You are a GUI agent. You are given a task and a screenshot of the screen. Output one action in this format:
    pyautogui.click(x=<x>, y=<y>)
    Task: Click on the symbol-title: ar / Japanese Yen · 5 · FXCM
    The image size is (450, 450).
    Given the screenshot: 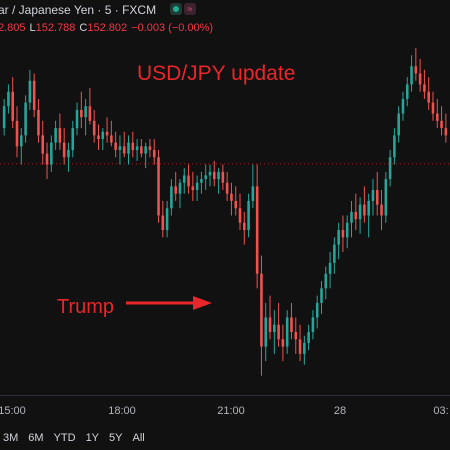 What is the action you would take?
    pyautogui.click(x=78, y=10)
    